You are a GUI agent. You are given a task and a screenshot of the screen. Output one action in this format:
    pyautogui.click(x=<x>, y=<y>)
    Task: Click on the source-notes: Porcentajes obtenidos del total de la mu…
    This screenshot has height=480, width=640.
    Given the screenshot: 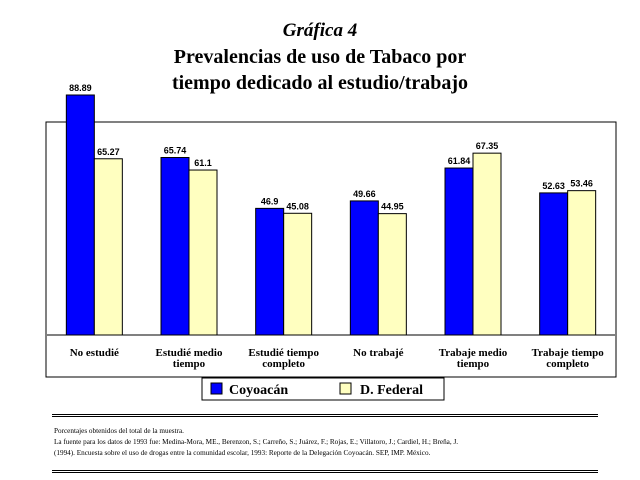 What is the action you would take?
    pyautogui.click(x=334, y=442)
    